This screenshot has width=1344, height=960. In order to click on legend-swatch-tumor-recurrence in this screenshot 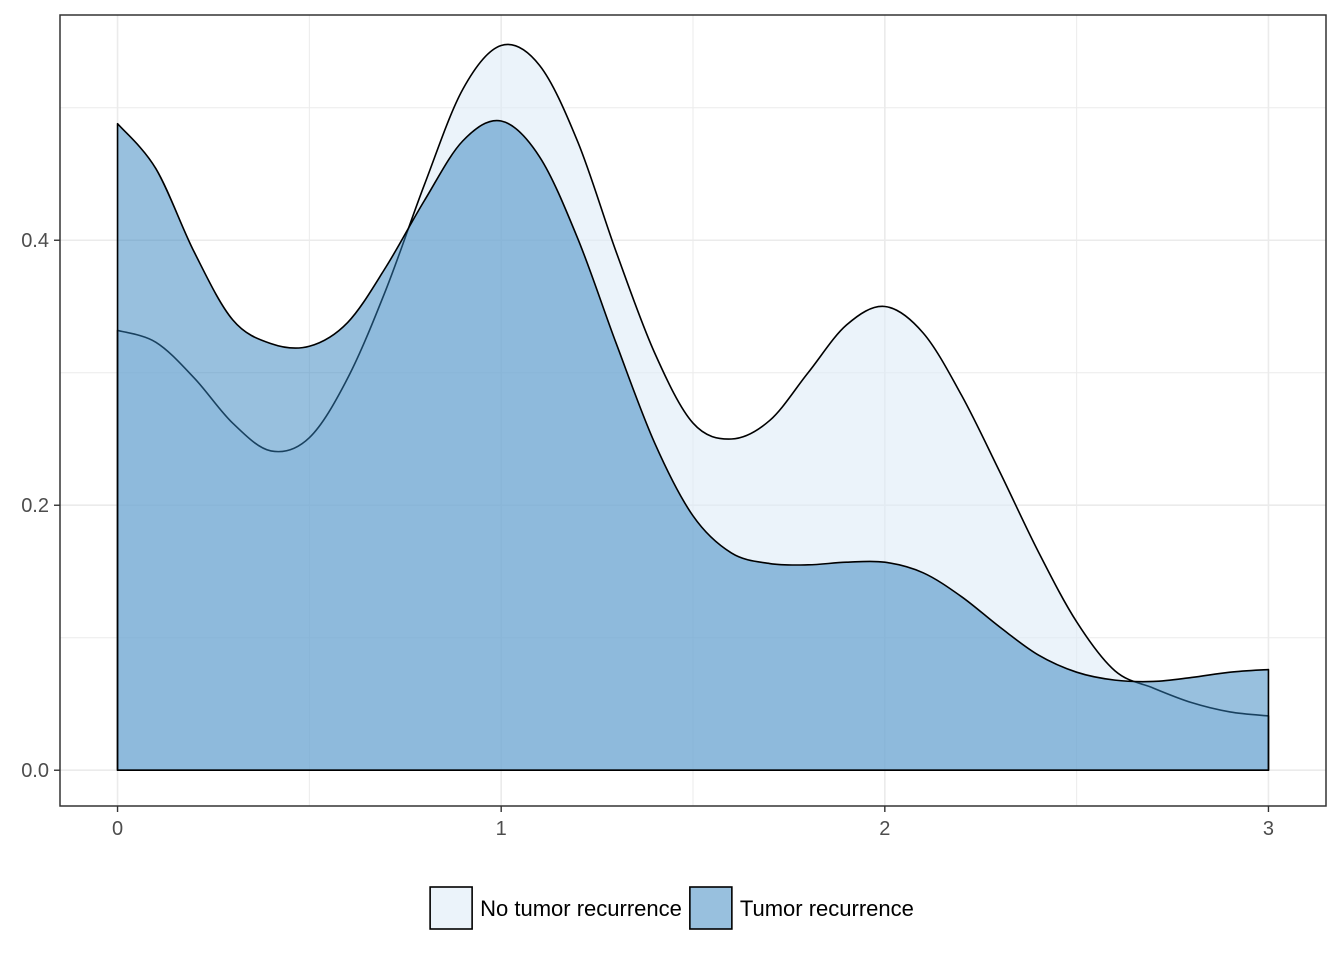, I will do `click(711, 908)`.